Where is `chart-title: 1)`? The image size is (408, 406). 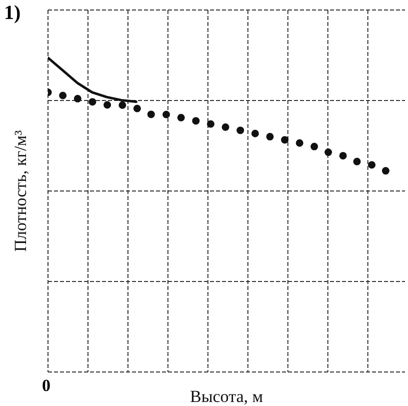 chart-title: 1) is located at coordinates (12, 13).